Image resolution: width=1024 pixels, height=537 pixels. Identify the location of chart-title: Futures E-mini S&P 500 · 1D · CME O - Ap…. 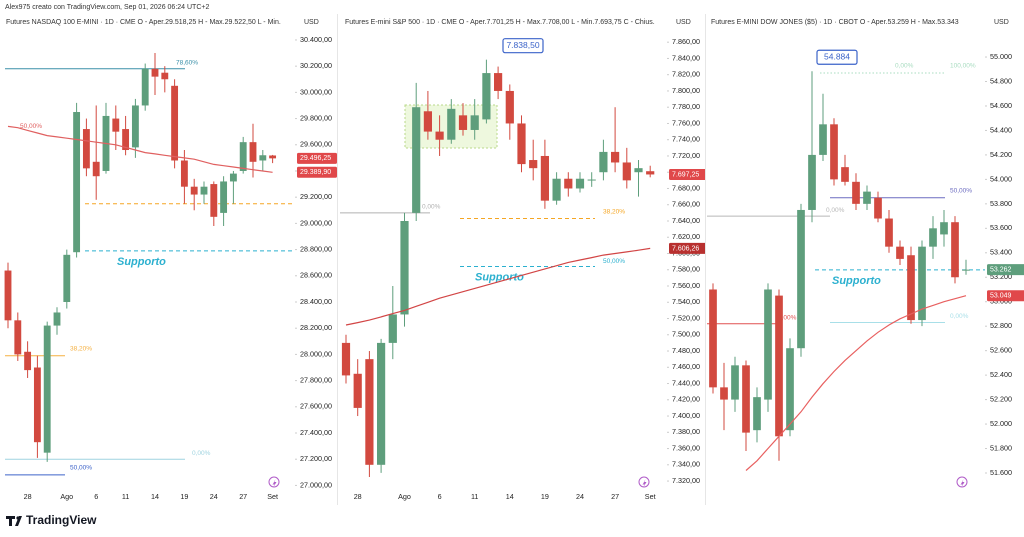
(500, 22).